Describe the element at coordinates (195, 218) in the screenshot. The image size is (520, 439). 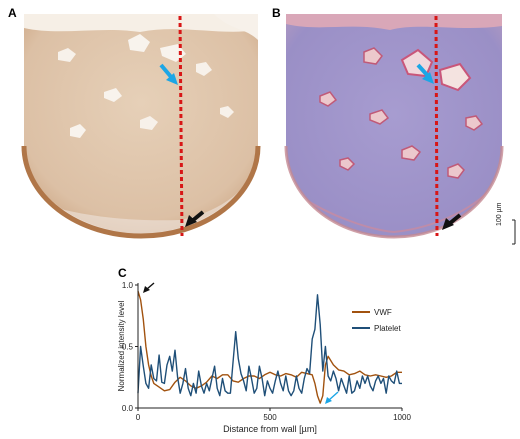
I see `black-arrow-a` at that location.